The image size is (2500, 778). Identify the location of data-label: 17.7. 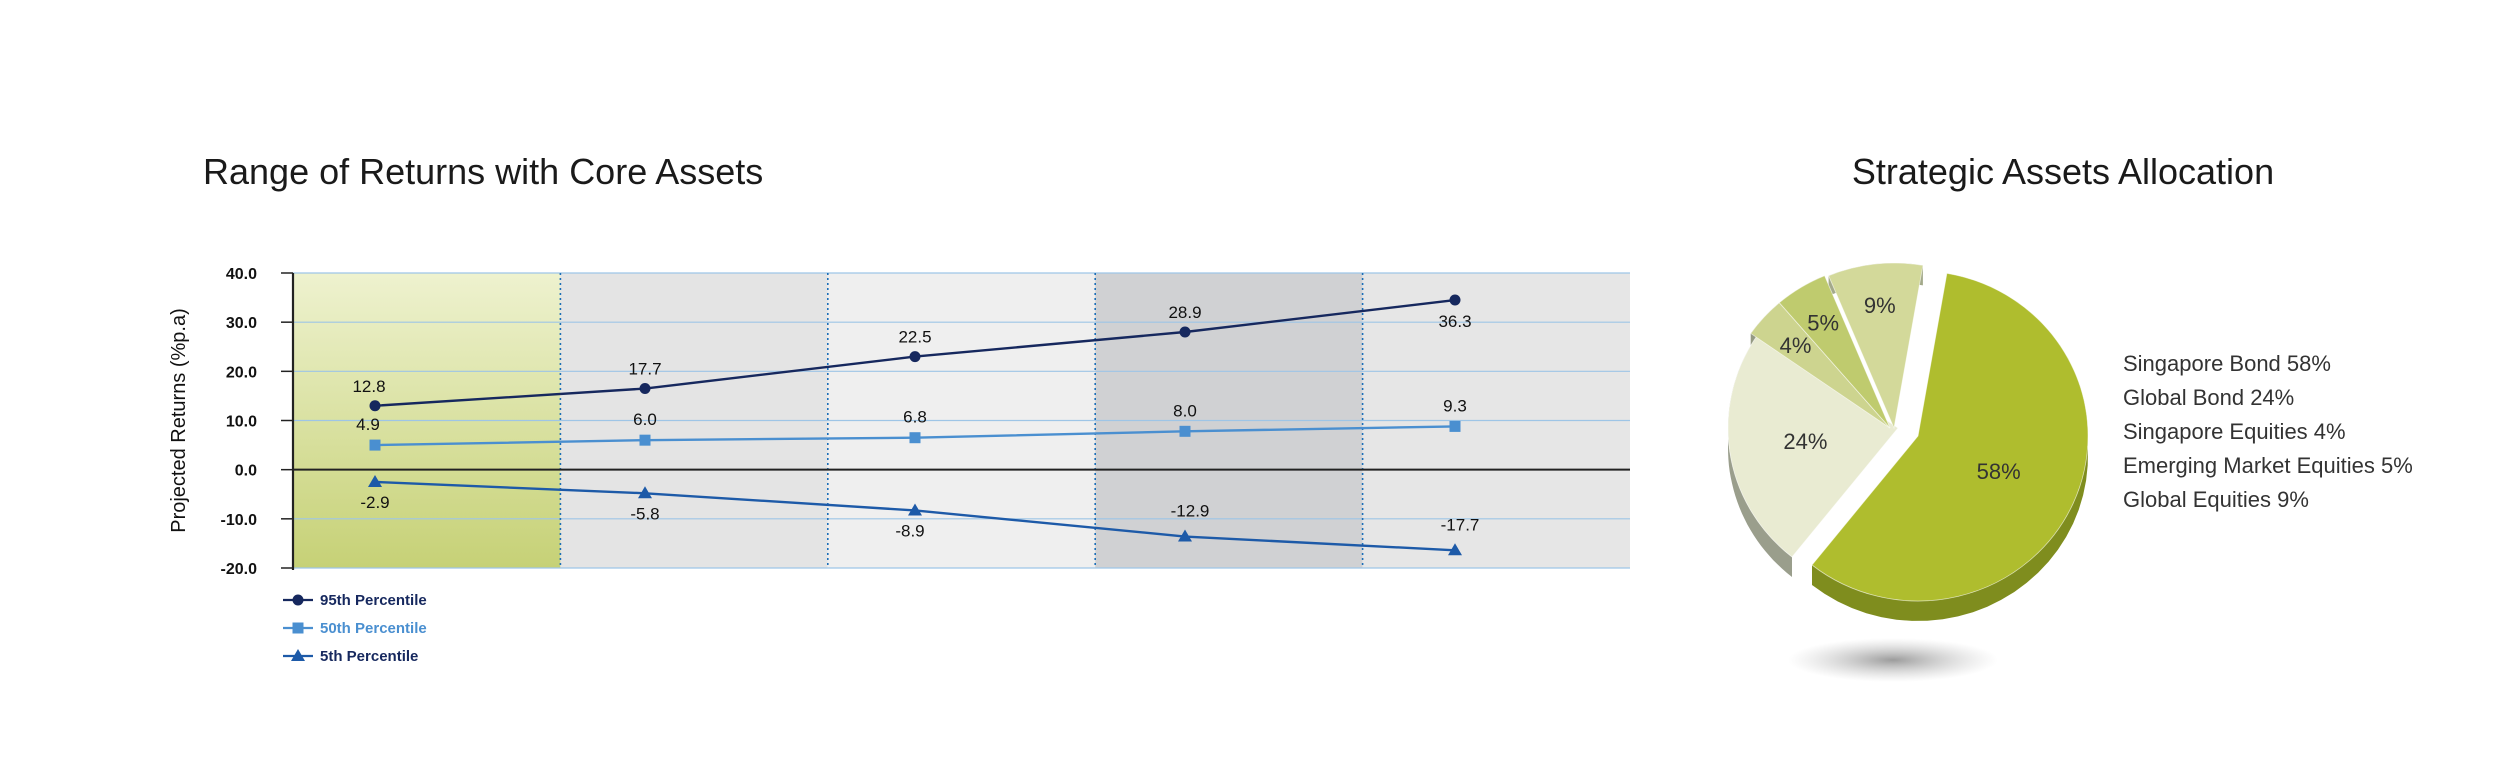
(644, 369).